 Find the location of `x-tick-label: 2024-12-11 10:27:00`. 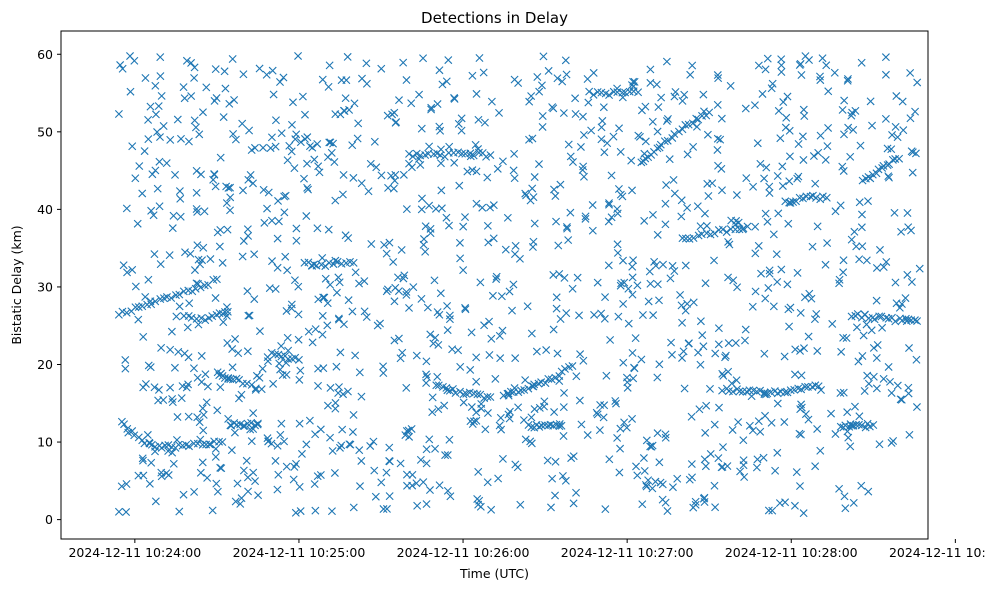

x-tick-label: 2024-12-11 10:27:00 is located at coordinates (627, 552).